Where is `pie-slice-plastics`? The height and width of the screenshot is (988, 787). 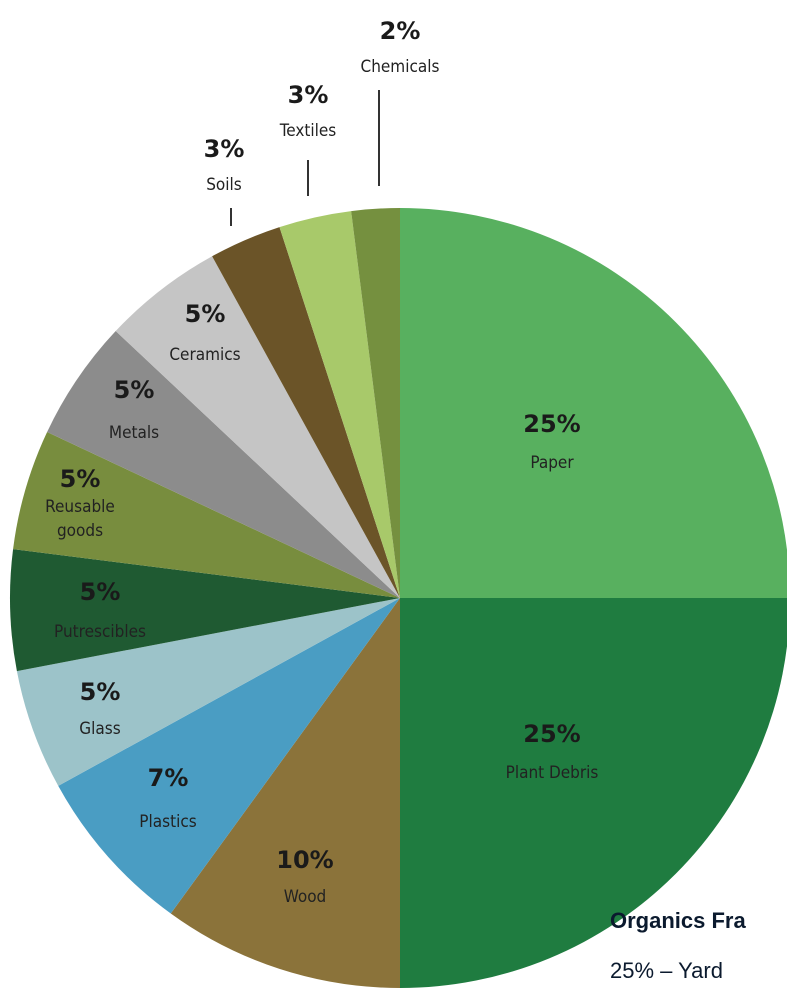
pie-slice-plastics is located at coordinates (229, 756).